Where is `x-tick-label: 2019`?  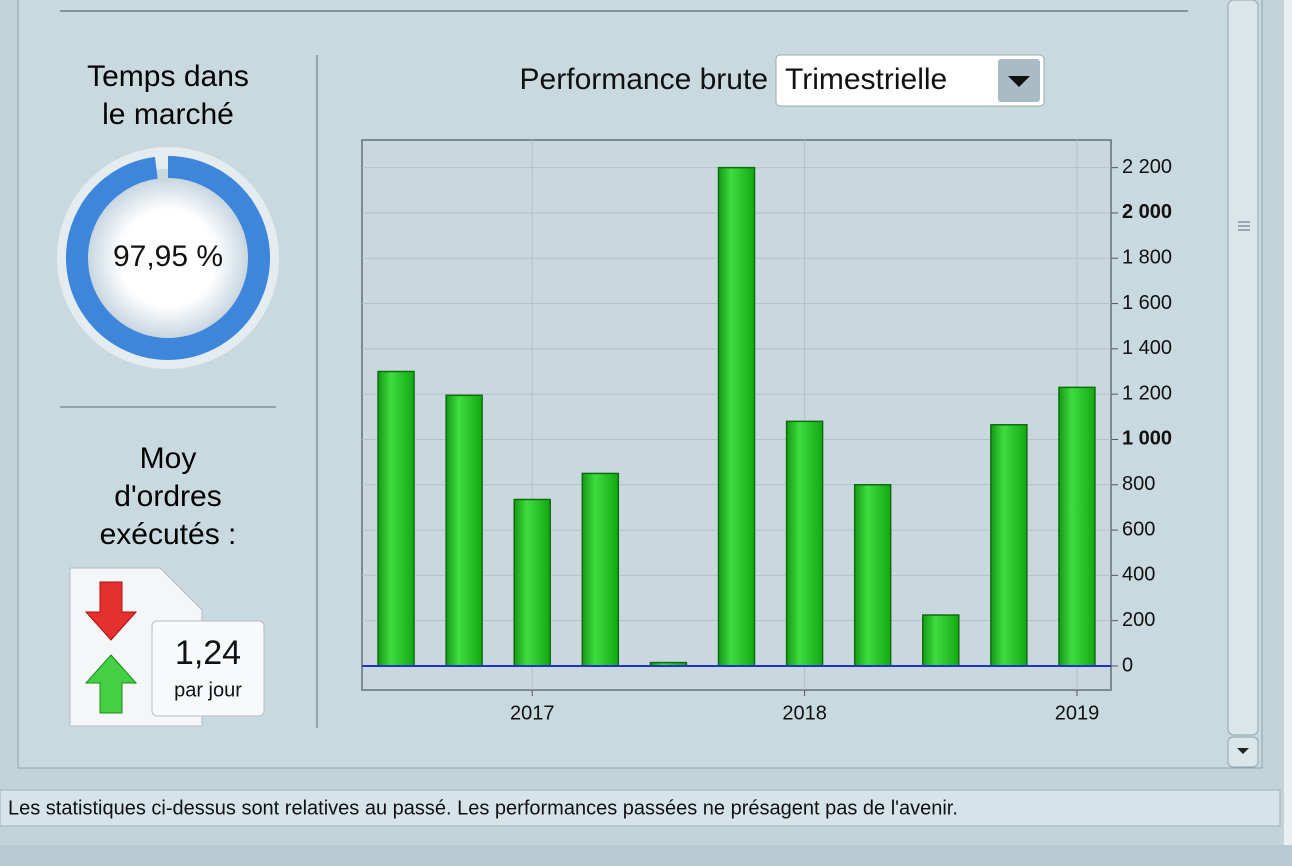
x-tick-label: 2019 is located at coordinates (1077, 713).